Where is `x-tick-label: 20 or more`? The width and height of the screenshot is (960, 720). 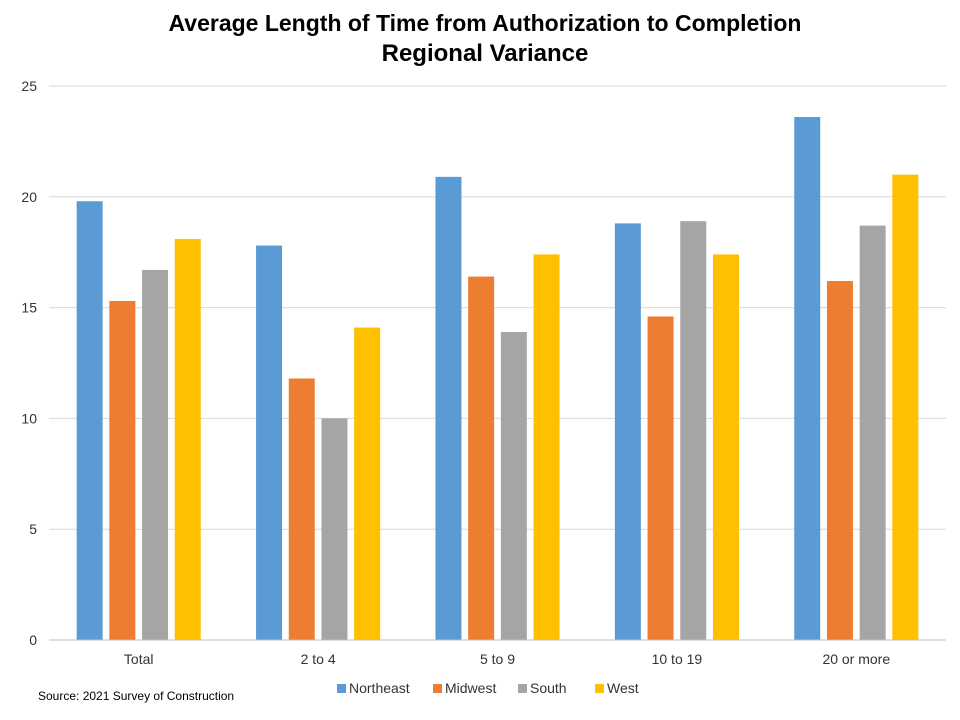
x-tick-label: 20 or more is located at coordinates (856, 659).